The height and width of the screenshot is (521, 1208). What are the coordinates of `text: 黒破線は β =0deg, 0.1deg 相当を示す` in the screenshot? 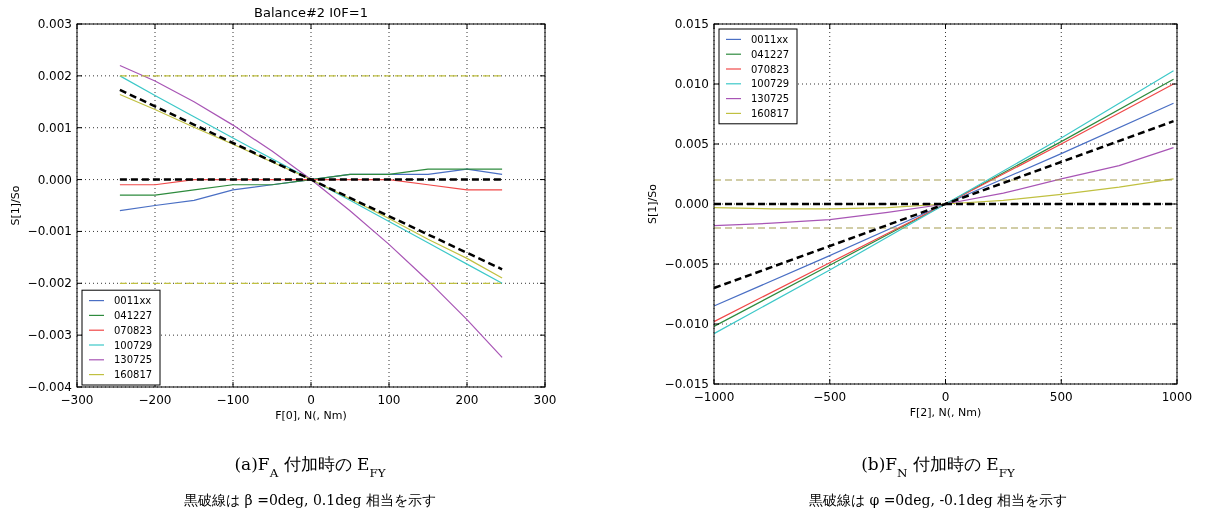 It's located at (310, 500).